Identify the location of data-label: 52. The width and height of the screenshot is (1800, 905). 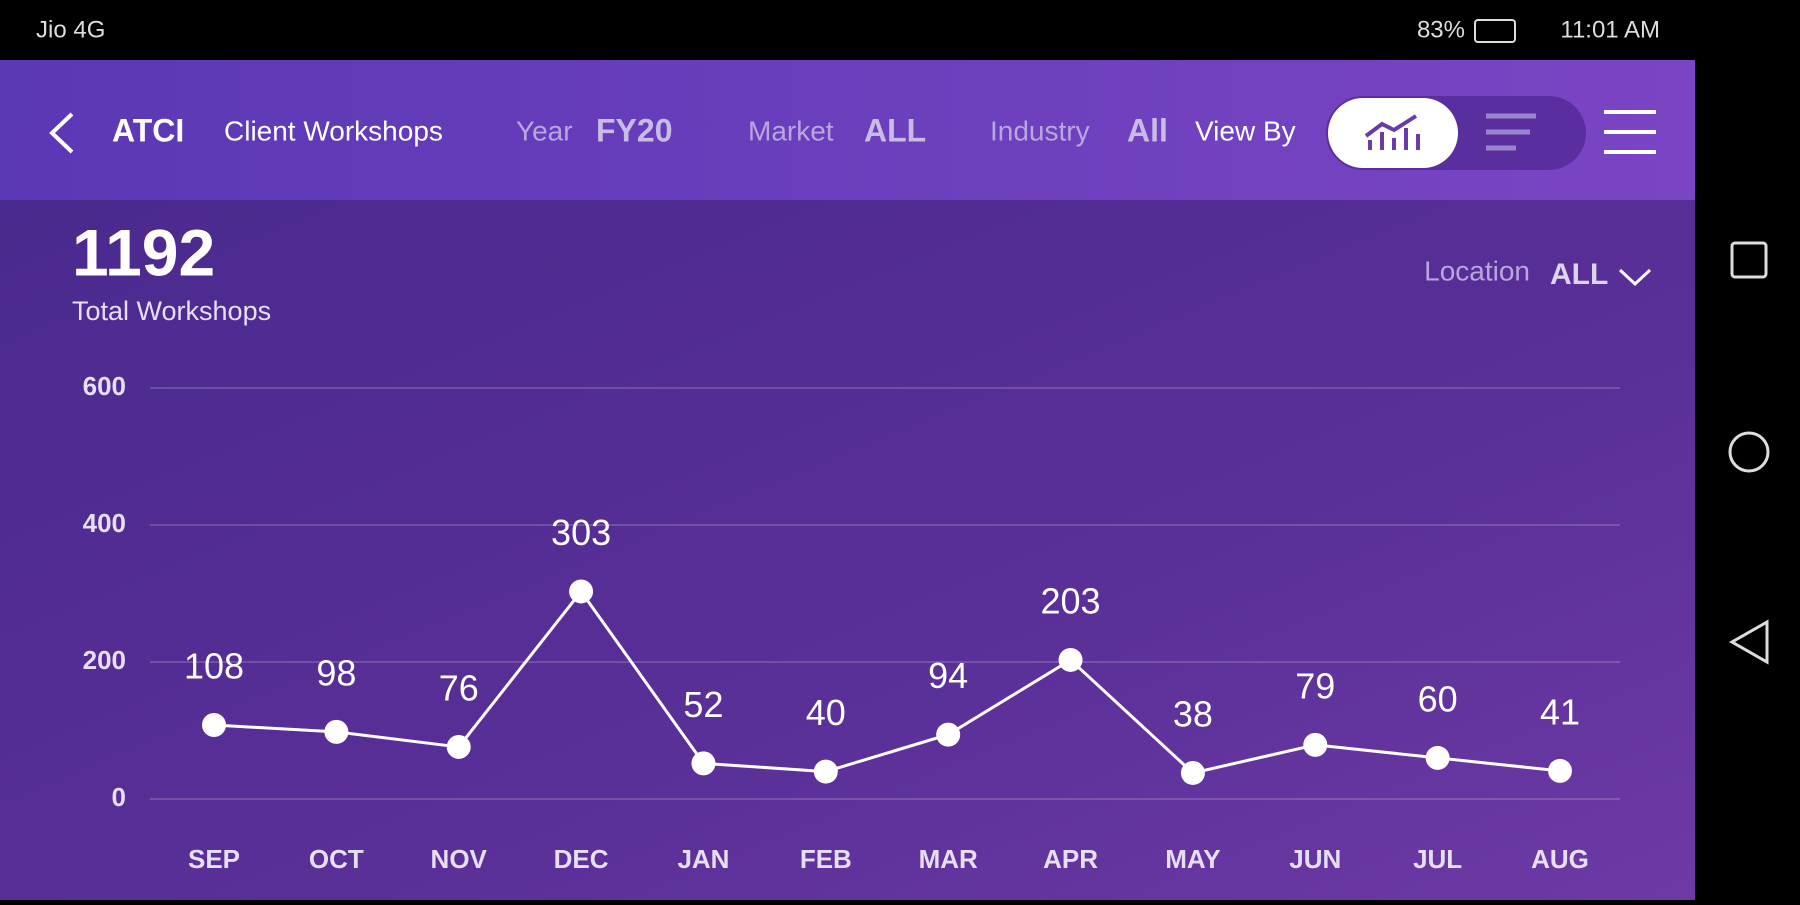
(703, 704).